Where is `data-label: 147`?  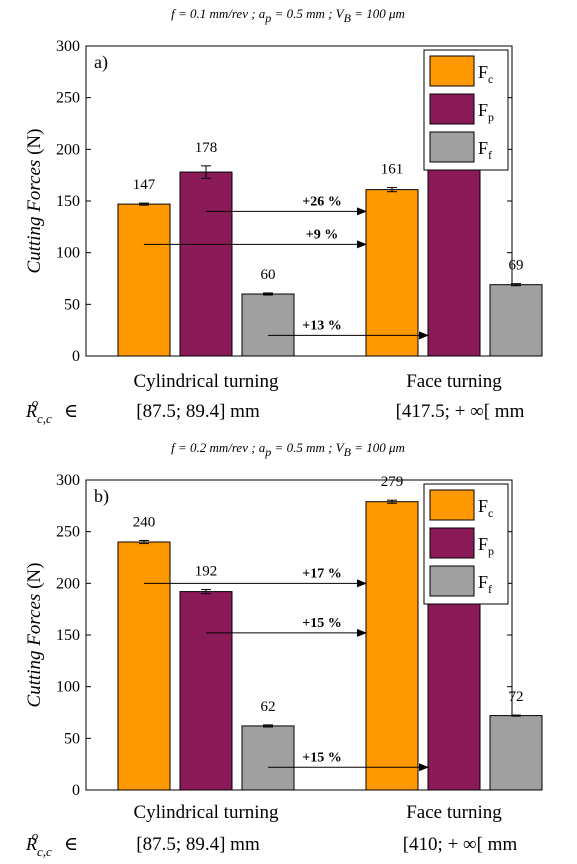 data-label: 147 is located at coordinates (144, 185).